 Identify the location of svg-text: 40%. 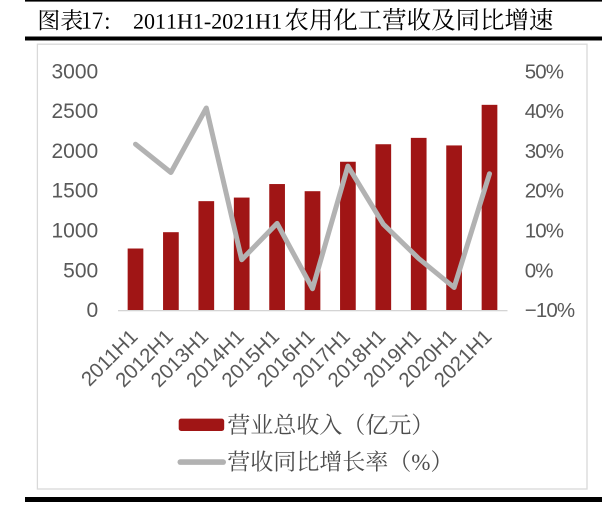
(544, 111).